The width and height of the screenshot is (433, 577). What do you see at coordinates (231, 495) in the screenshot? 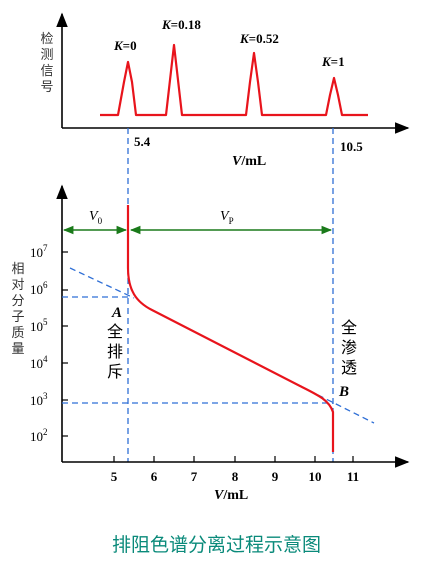
I see `bottom-x-axis-label: V/mL` at bounding box center [231, 495].